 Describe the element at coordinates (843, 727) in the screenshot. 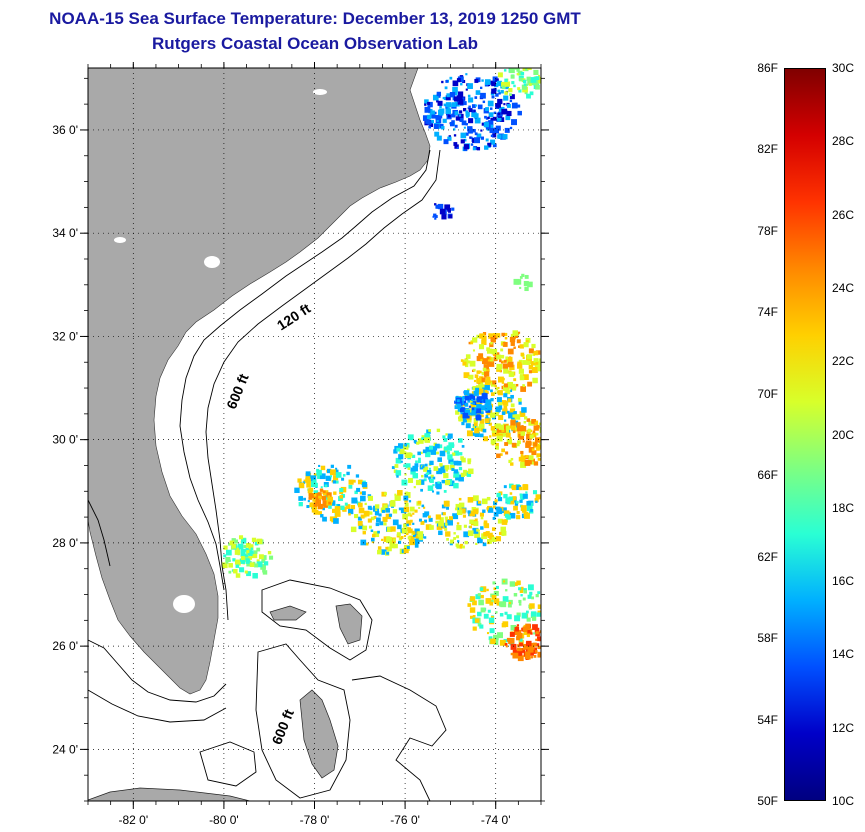

I see `colorbar-celsius-label: 12C` at that location.